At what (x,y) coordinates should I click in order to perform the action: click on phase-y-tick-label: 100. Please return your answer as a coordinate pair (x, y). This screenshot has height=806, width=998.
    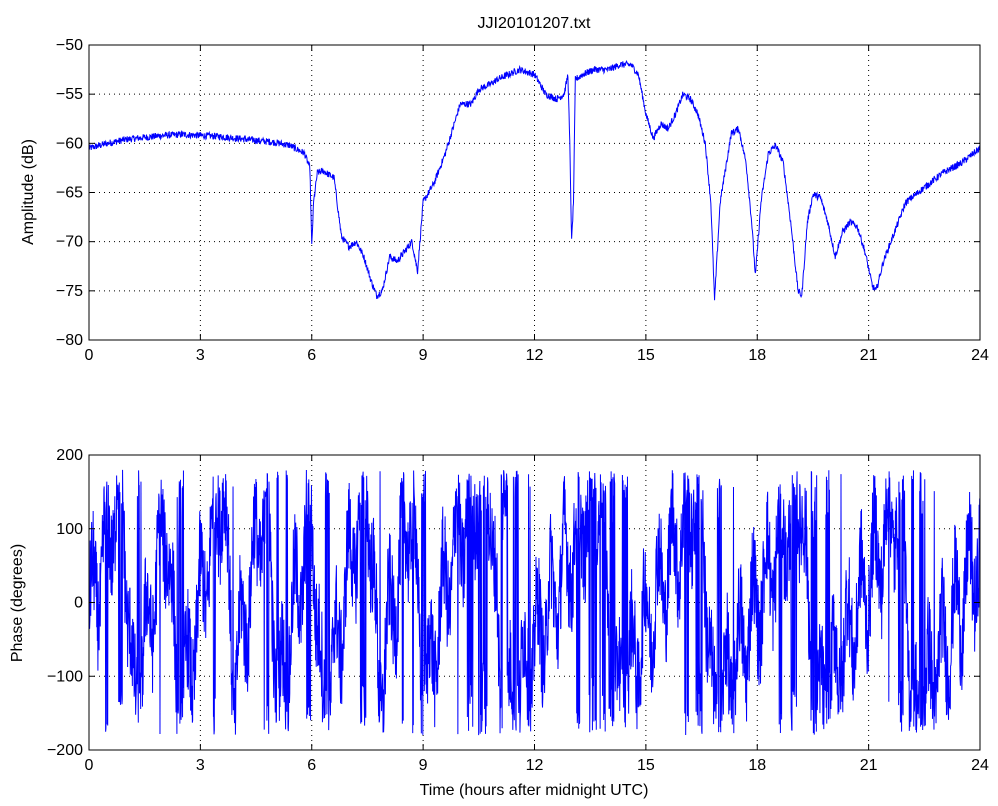
    Looking at the image, I should click on (69, 529).